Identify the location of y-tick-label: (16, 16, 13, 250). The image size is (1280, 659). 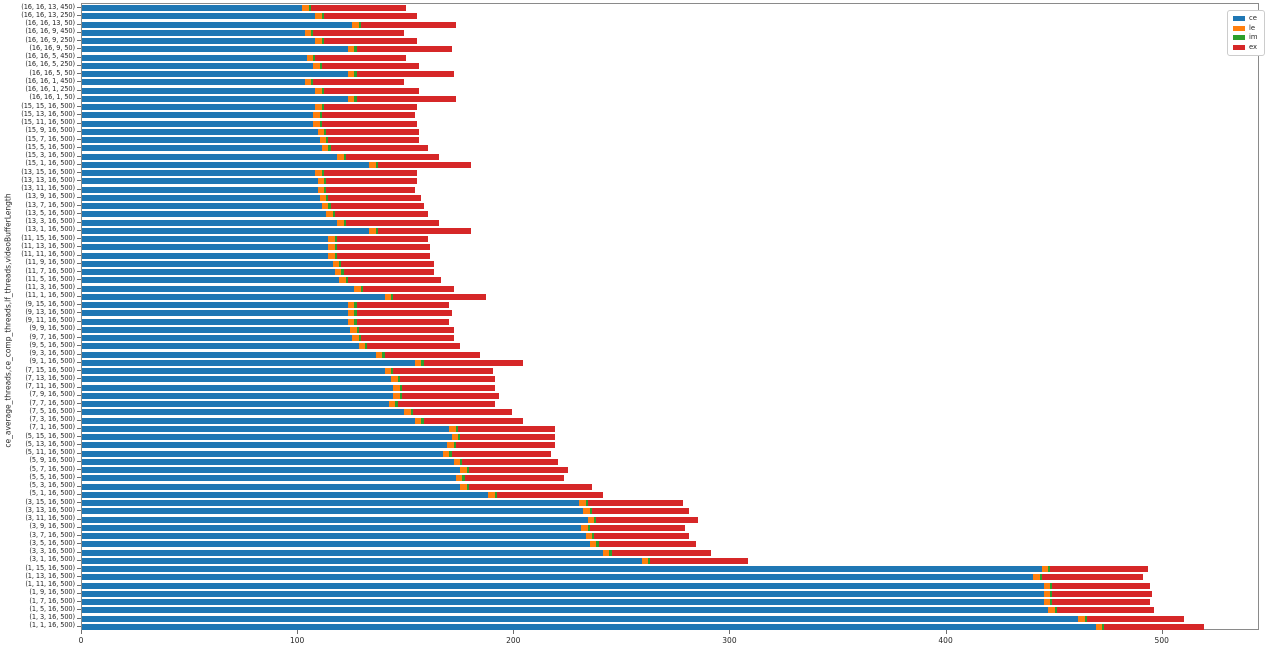
(48, 14).